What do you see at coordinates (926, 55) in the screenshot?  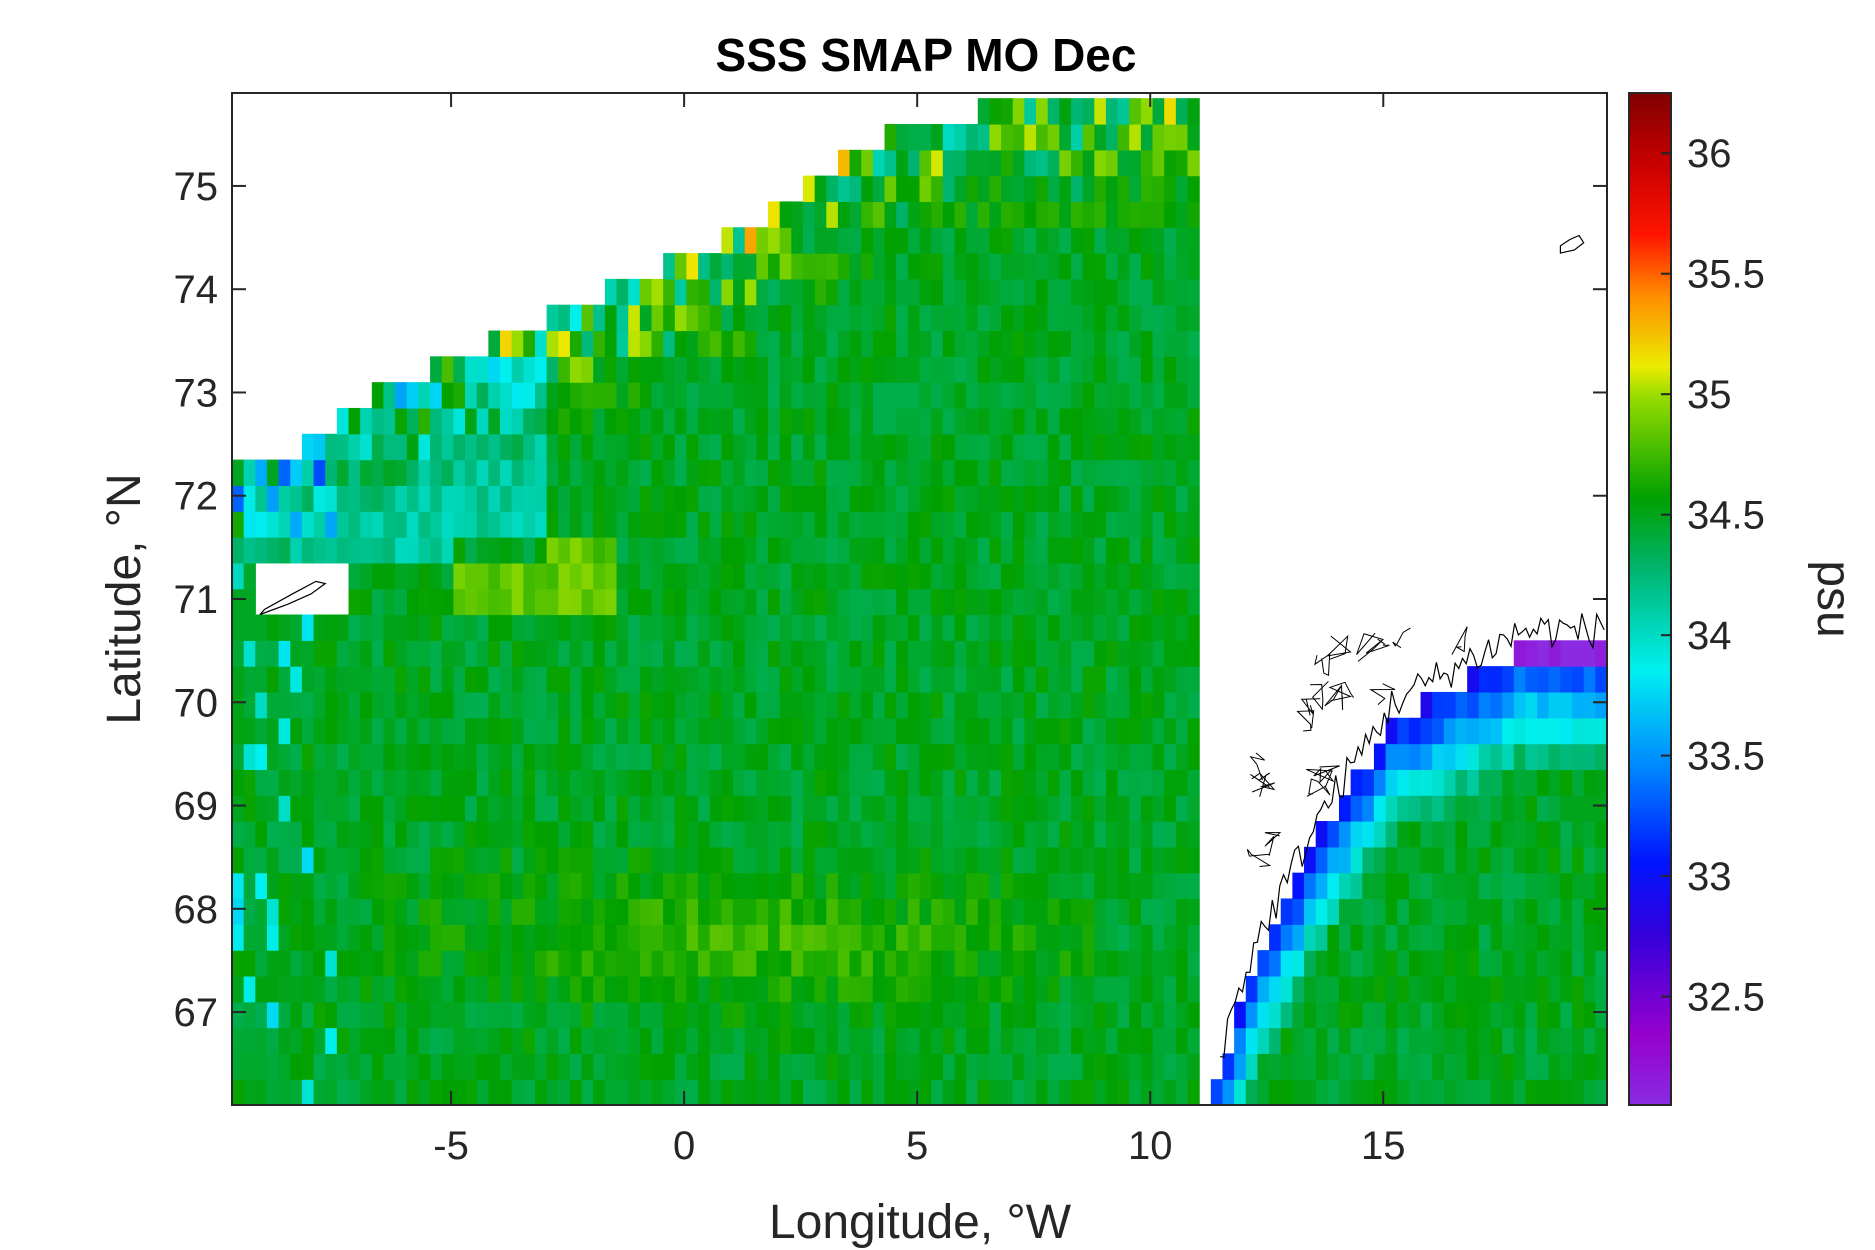 I see `chart-title: SSS SMAP MO Dec` at bounding box center [926, 55].